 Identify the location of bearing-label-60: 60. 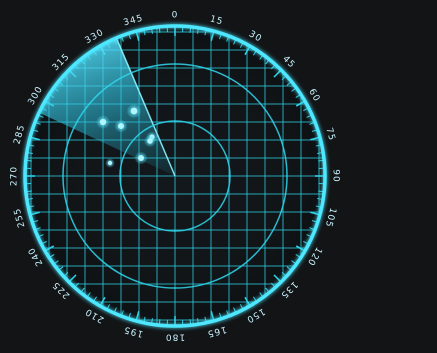
(313, 95).